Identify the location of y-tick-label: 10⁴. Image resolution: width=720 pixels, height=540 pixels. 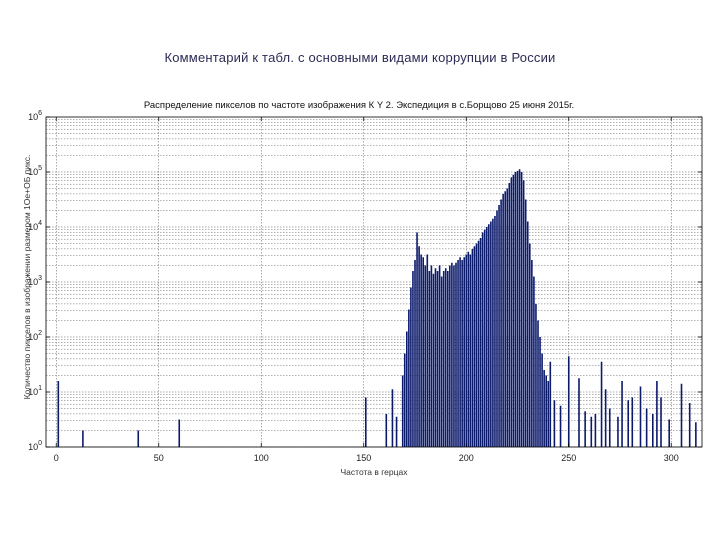
(35, 226).